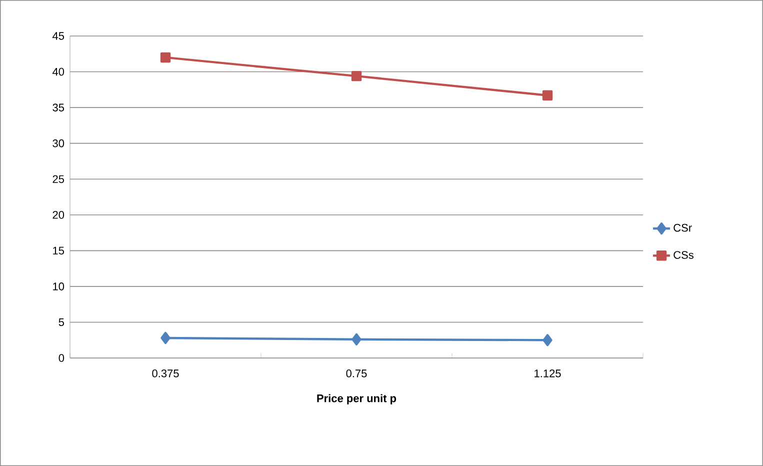  Describe the element at coordinates (356, 374) in the screenshot. I see `x-tick-label: 0.75` at that location.